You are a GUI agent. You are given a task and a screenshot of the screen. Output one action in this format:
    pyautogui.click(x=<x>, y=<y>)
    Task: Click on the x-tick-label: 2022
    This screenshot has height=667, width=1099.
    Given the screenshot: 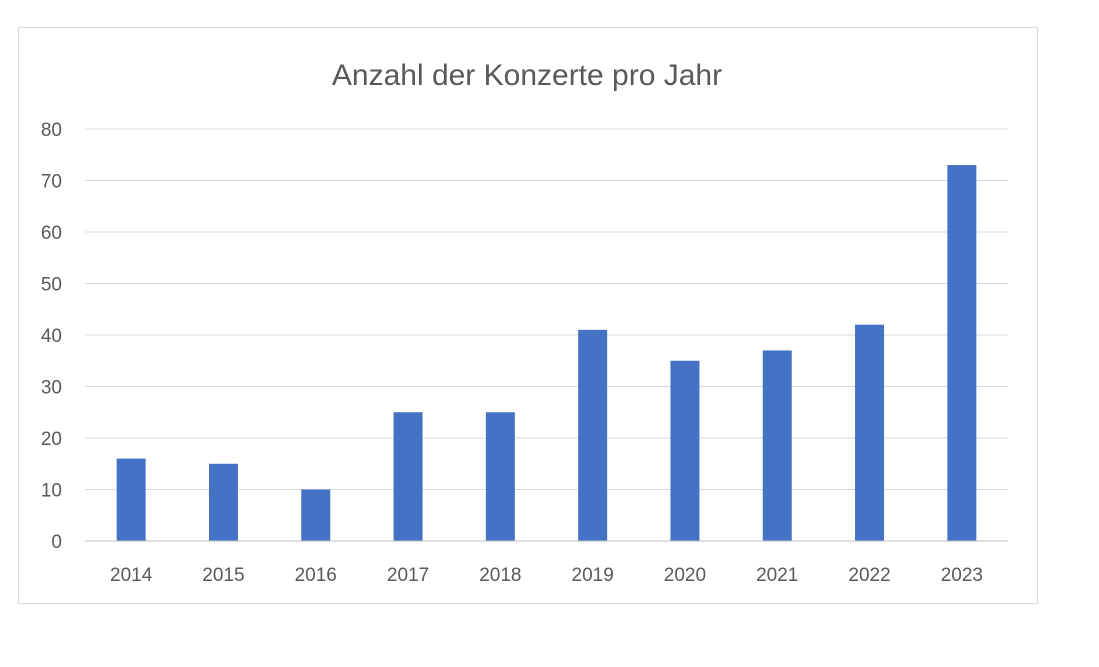 What is the action you would take?
    pyautogui.click(x=869, y=575)
    